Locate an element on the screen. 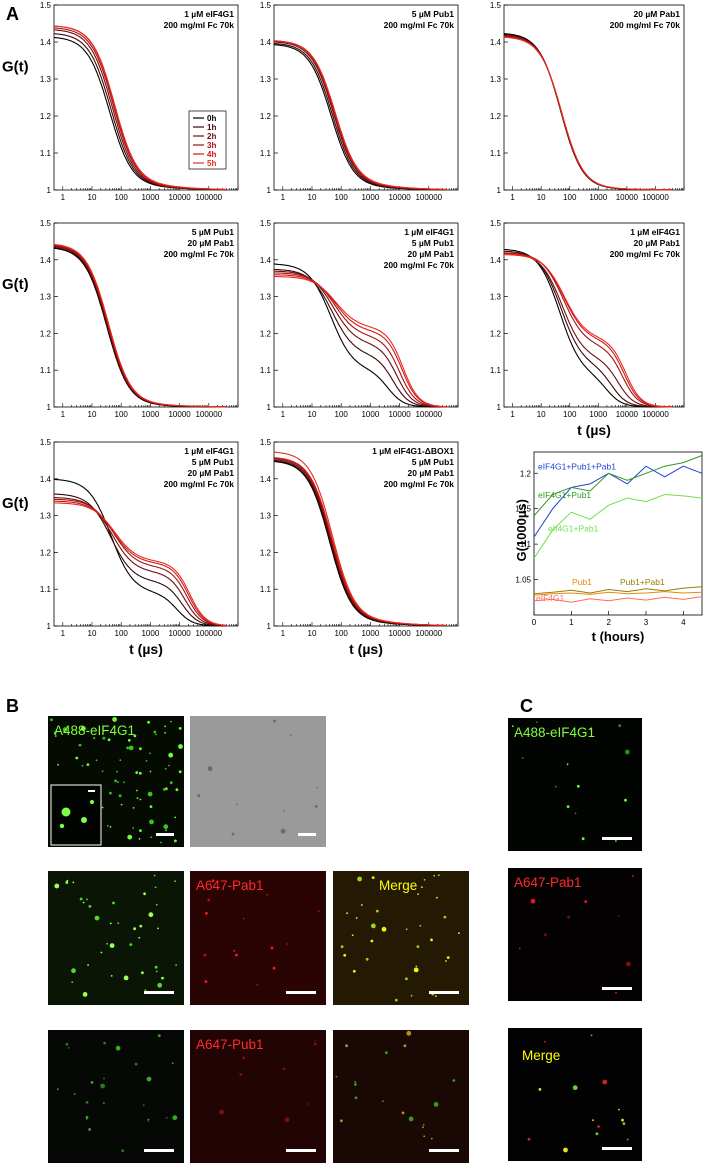 The width and height of the screenshot is (707, 1165). micrograph-c2: A647-Pab1 is located at coordinates (575, 934).